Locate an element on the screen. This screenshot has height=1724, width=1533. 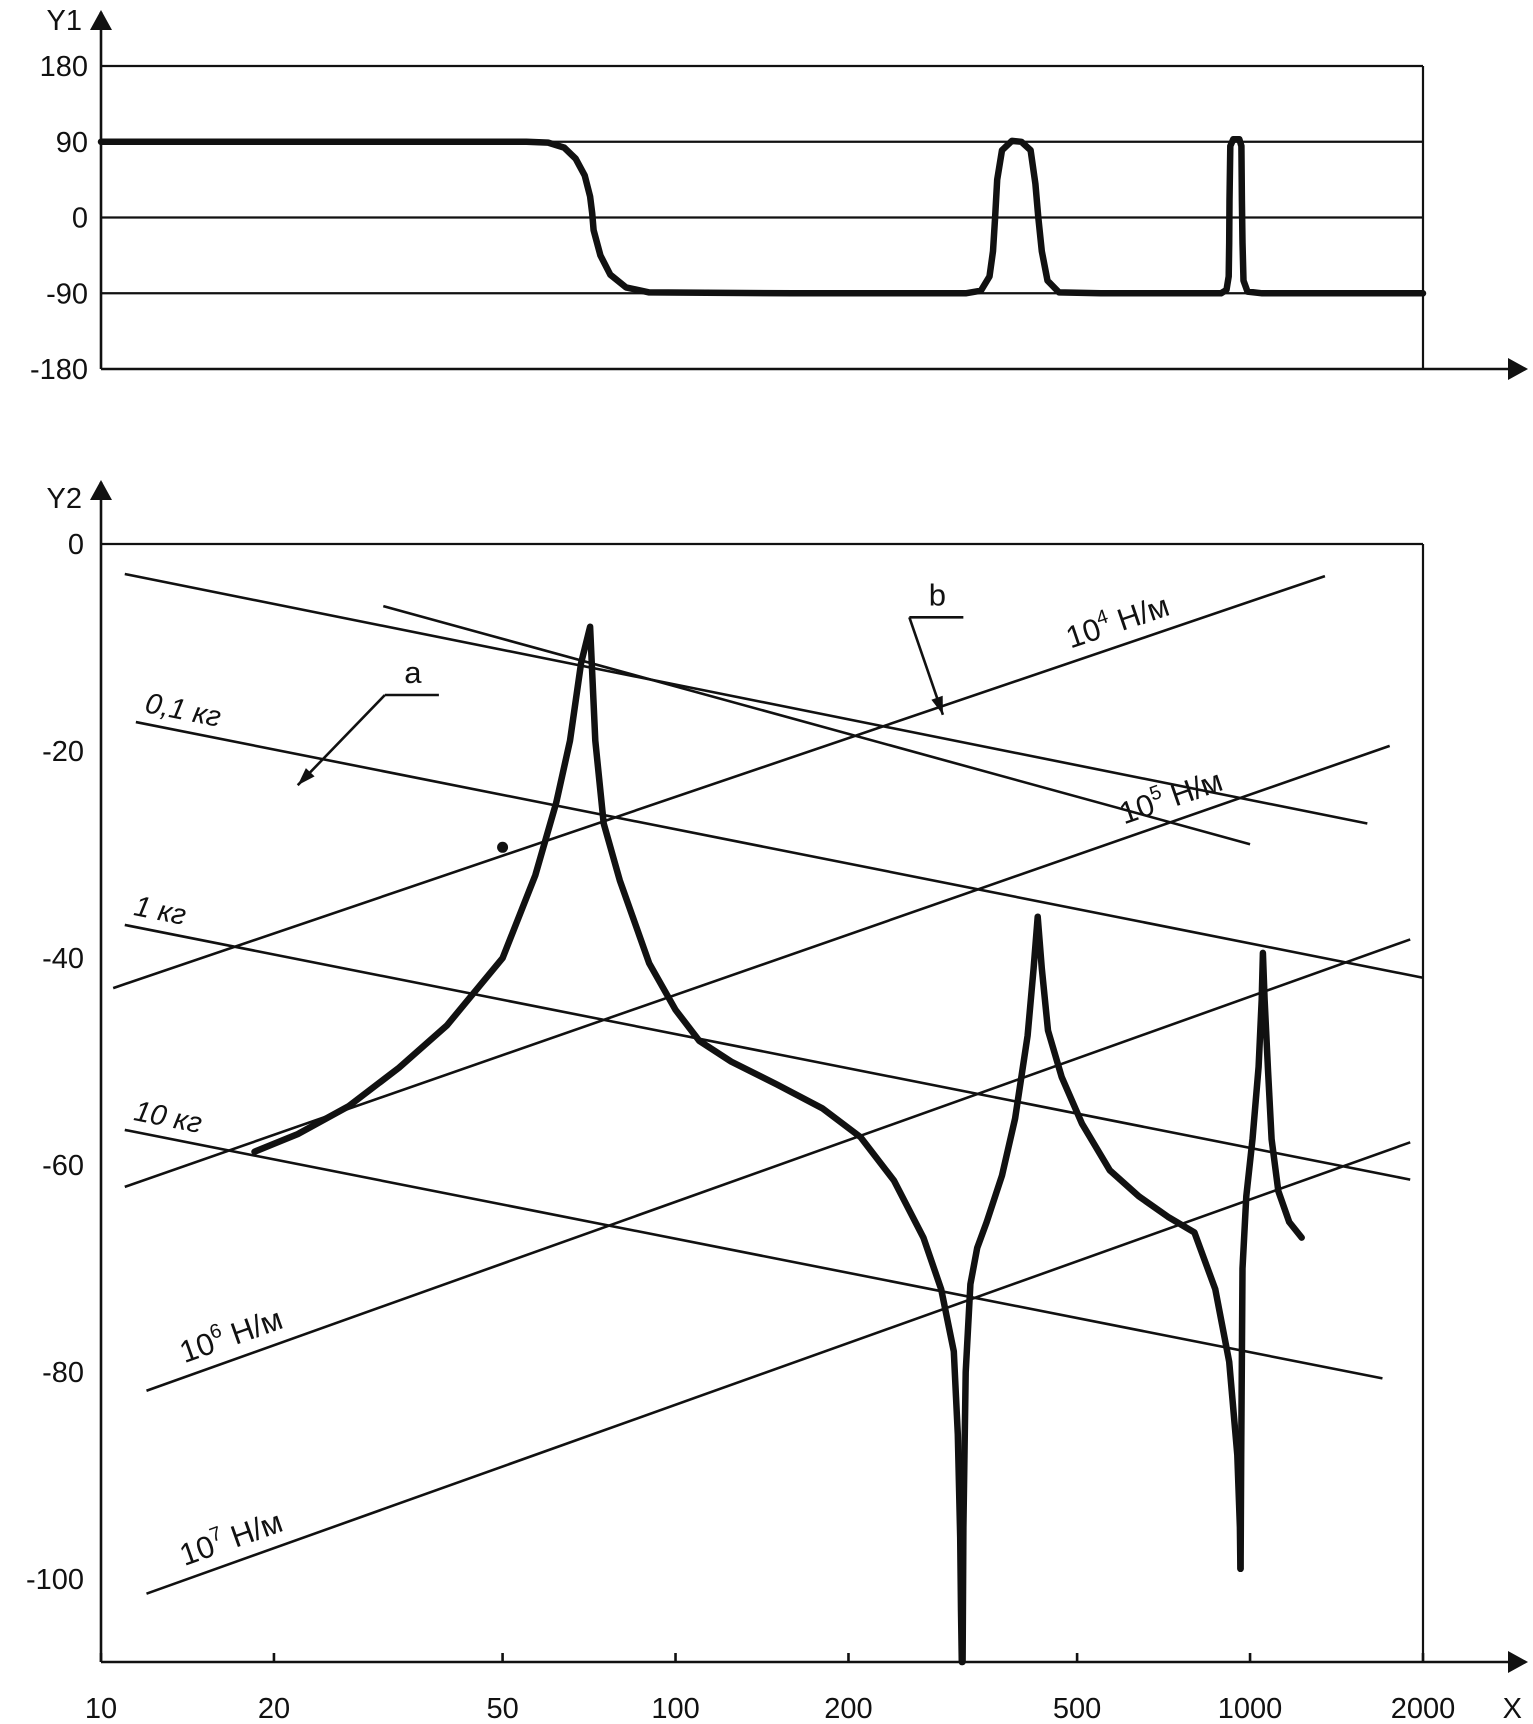
phase-y-tick-label: 0 is located at coordinates (80, 219).